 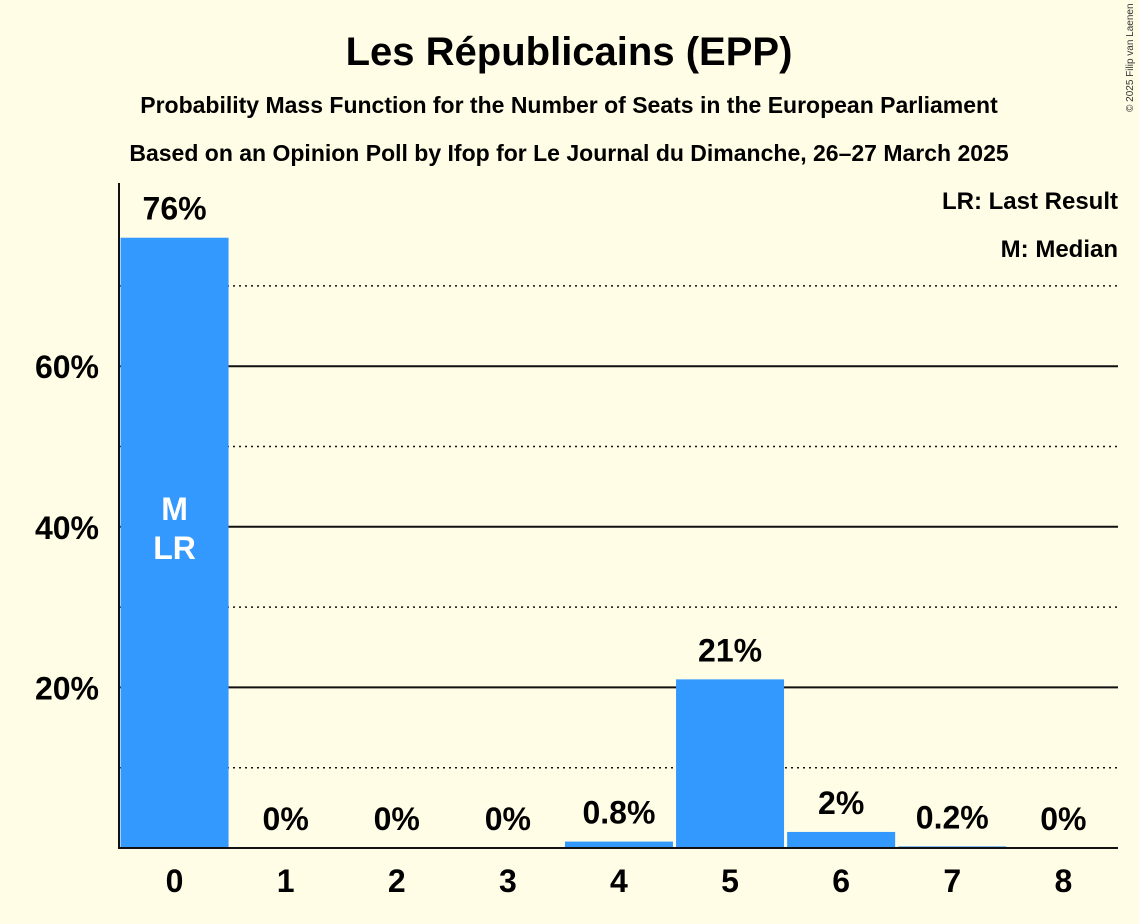 I want to click on x-tick-label: 4, so click(x=619, y=881).